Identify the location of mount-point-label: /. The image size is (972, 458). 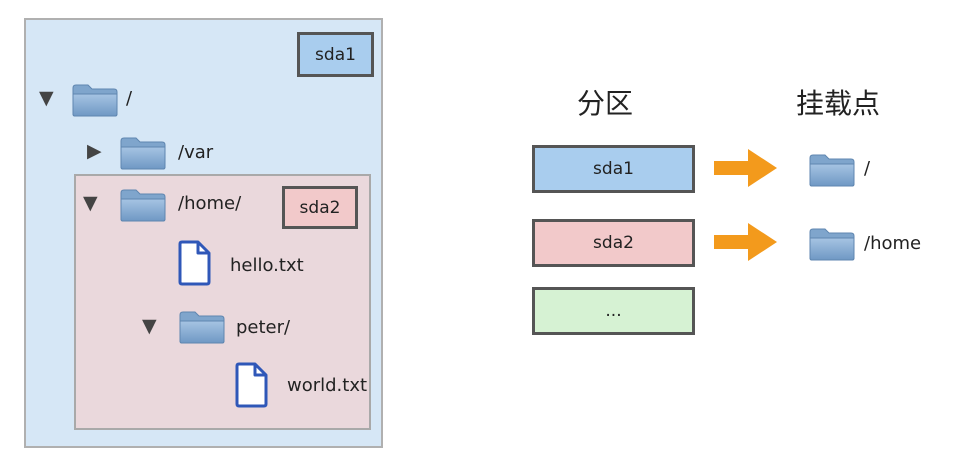
(867, 168).